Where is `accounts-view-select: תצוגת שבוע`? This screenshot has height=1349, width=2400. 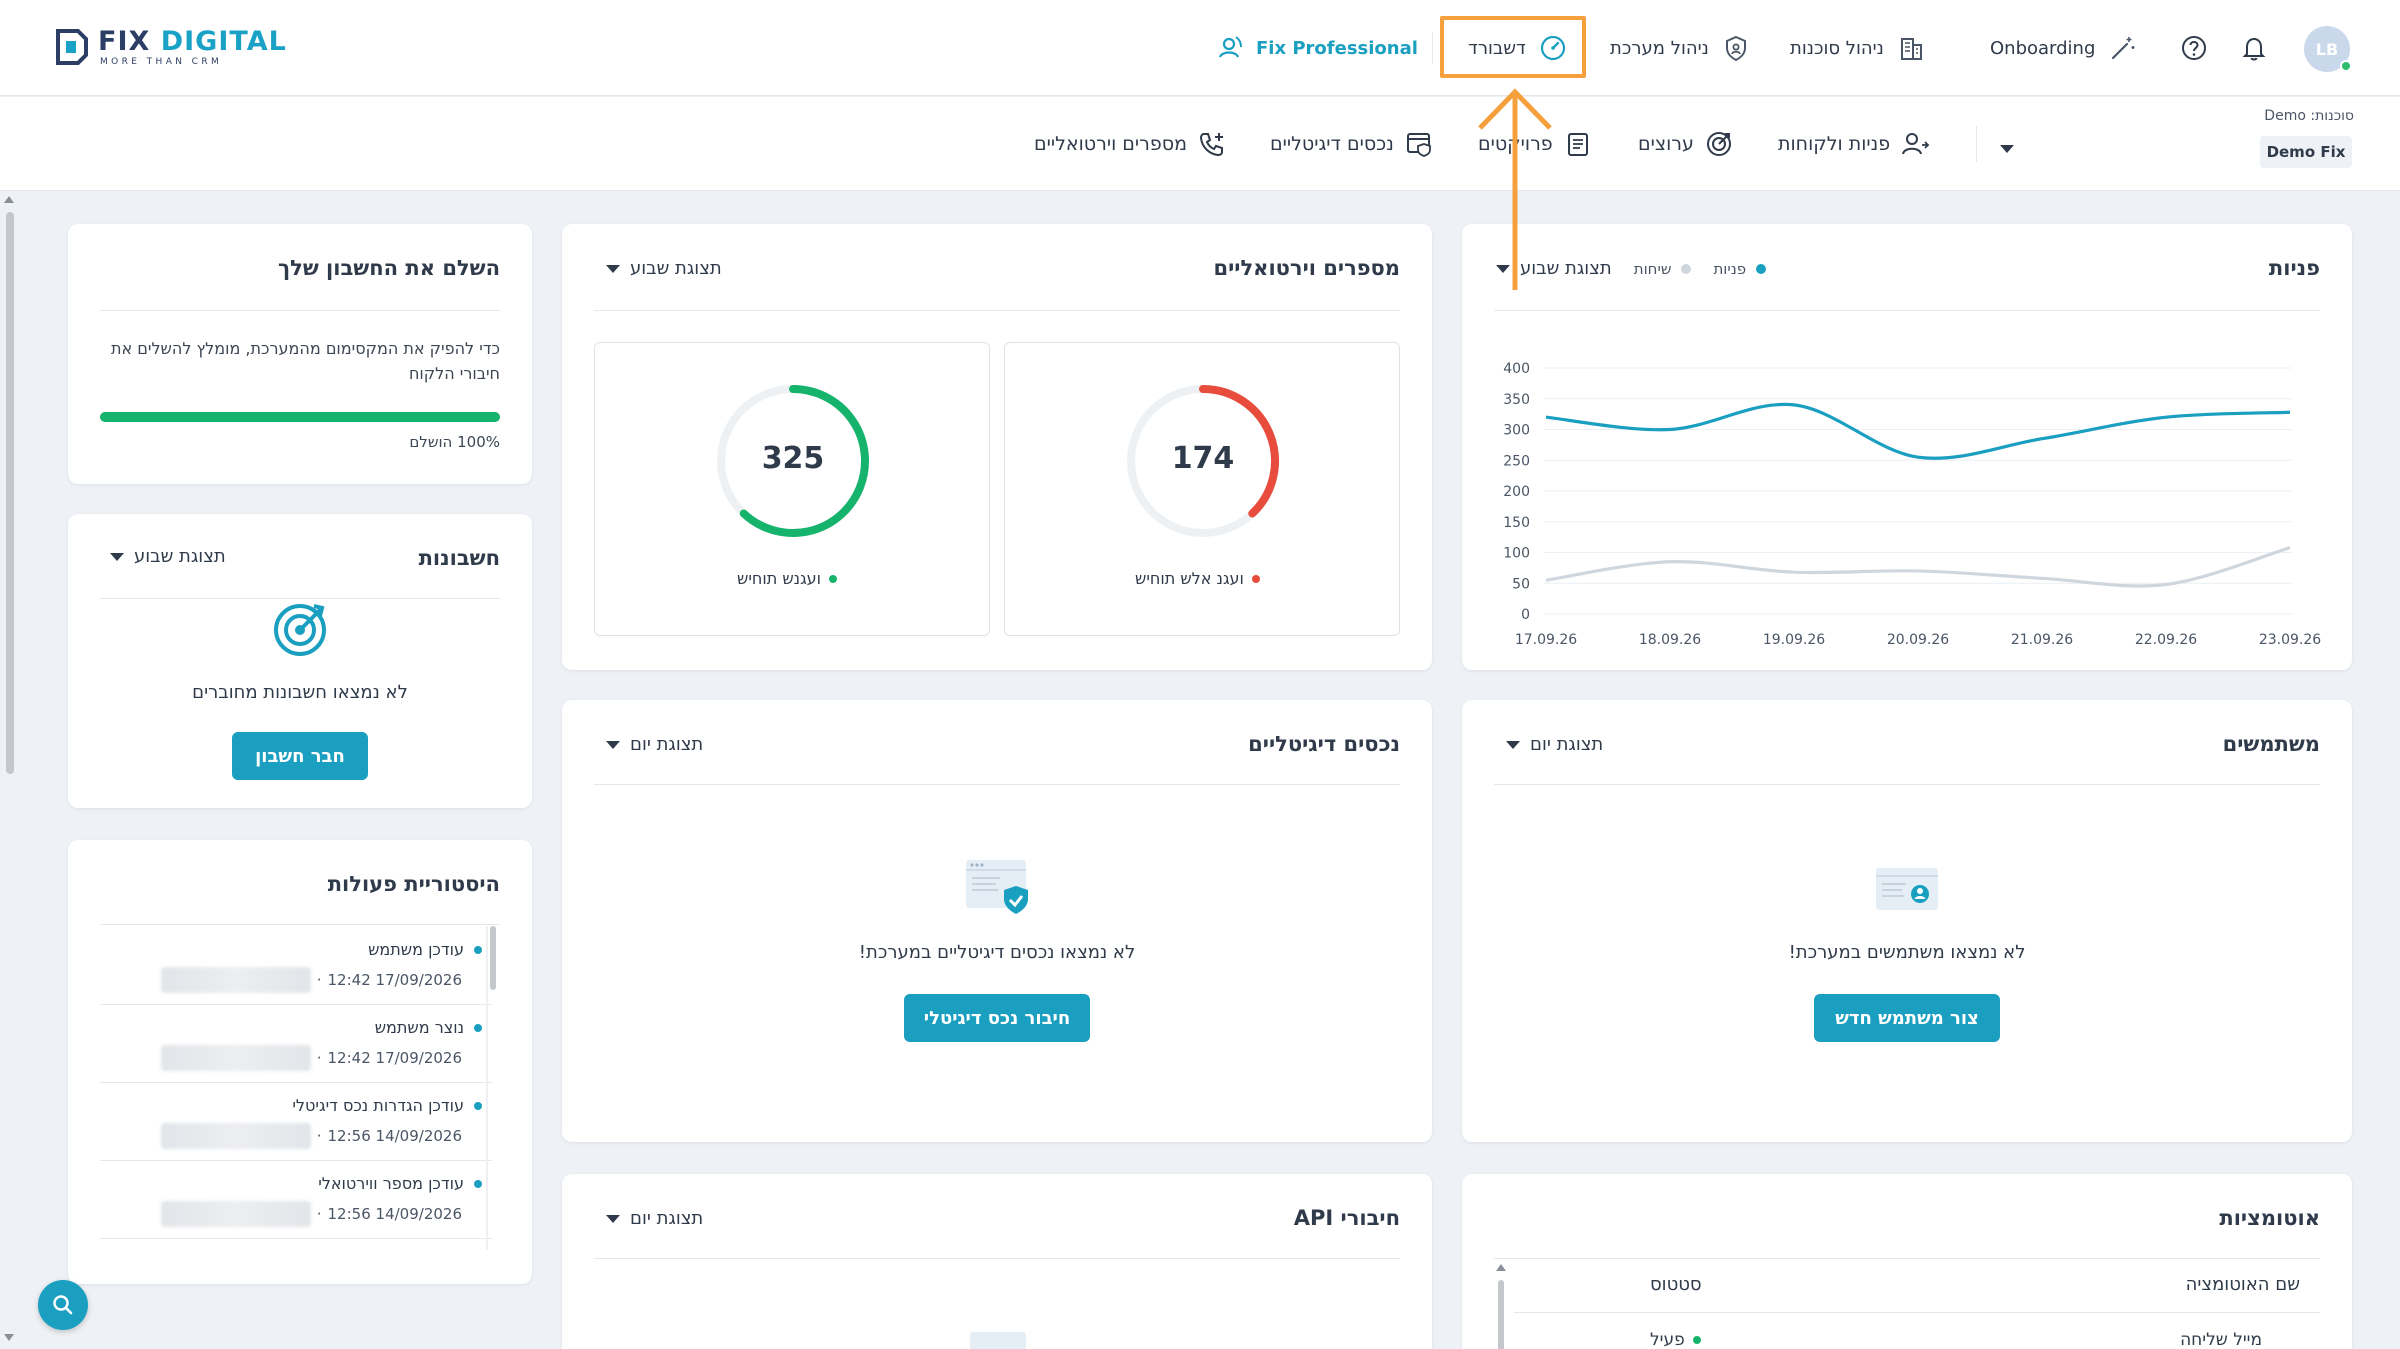
accounts-view-select: תצוגת שבוע is located at coordinates (168, 556).